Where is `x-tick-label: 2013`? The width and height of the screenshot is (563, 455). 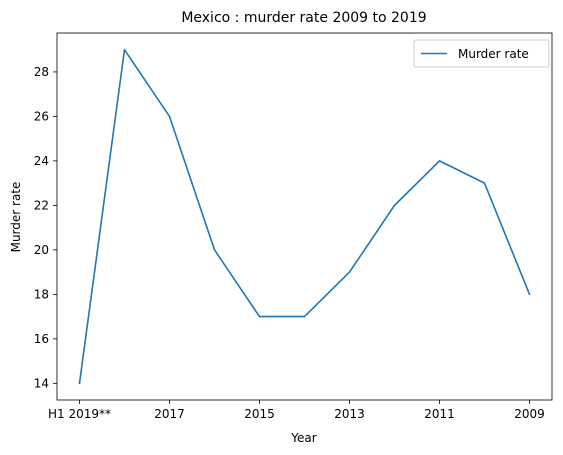
x-tick-label: 2013 is located at coordinates (349, 414).